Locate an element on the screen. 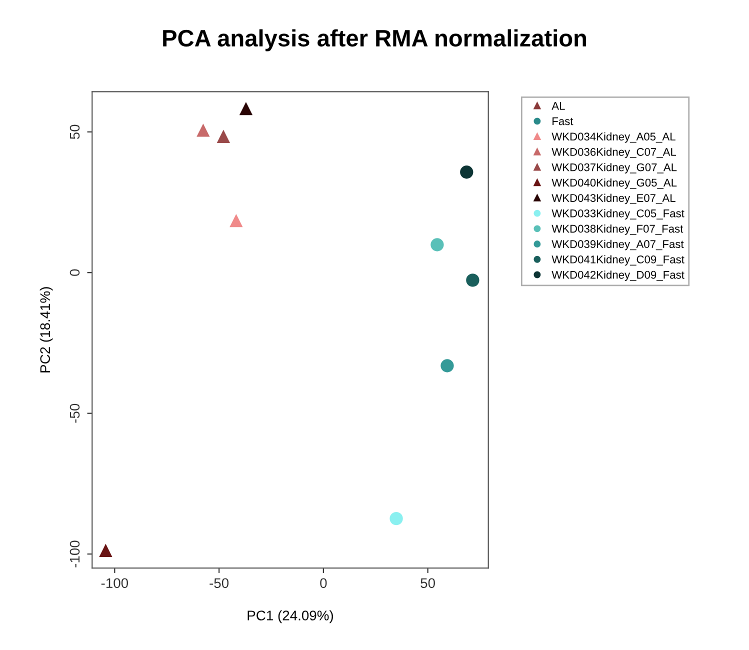 The image size is (749, 650). legend-label: WKD034Kidney_A05_AL is located at coordinates (614, 137).